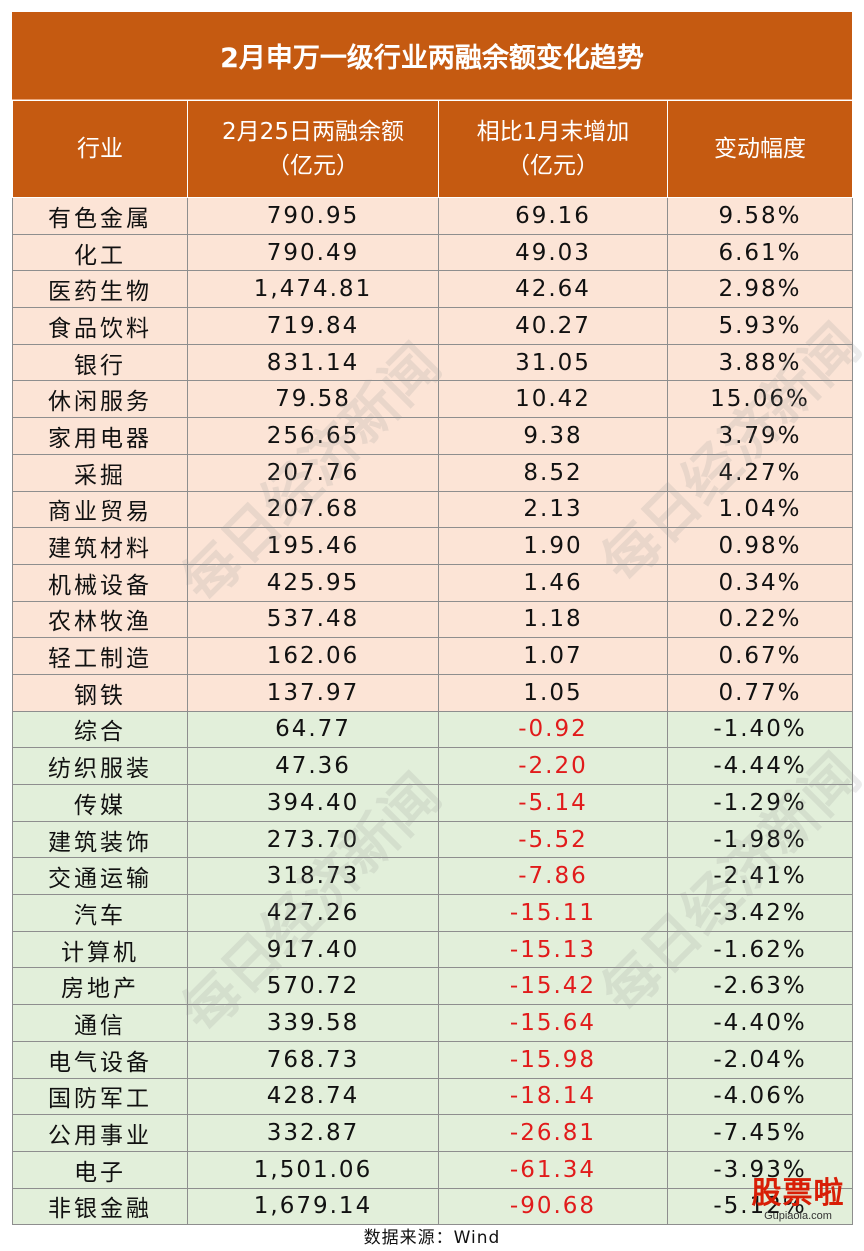 The image size is (864, 1251). What do you see at coordinates (553, 986) in the screenshot?
I see `increase-cell: -15.42` at bounding box center [553, 986].